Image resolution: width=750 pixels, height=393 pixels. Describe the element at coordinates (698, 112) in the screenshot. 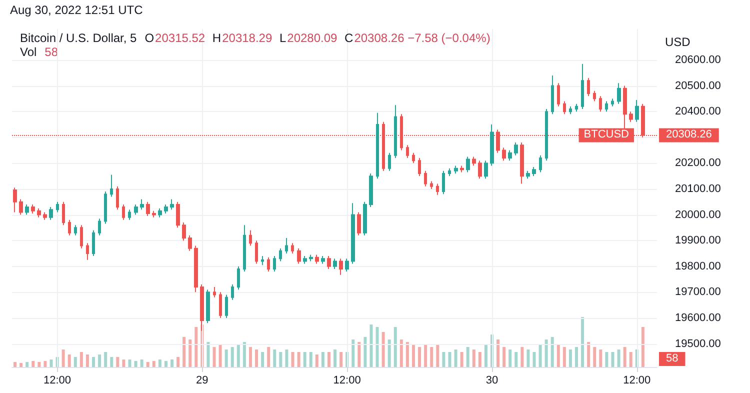

I see `y-tick-label: 20400.00` at that location.